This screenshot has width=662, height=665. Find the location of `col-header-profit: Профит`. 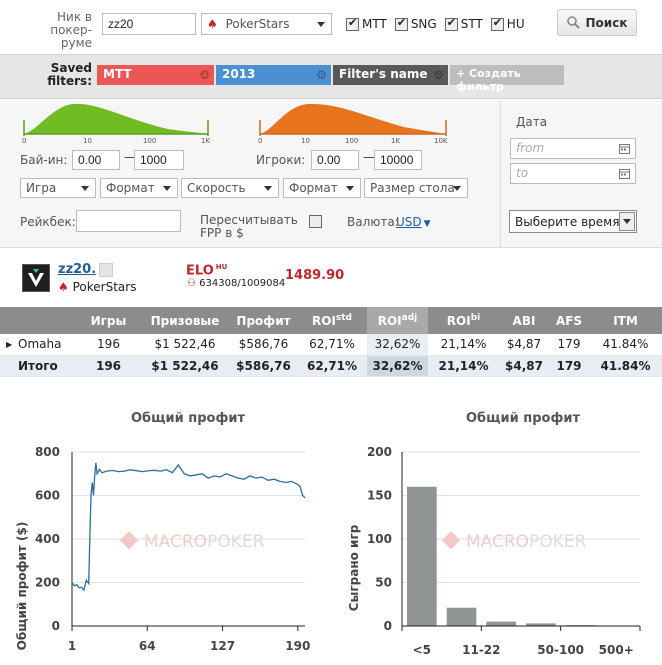

col-header-profit: Профит is located at coordinates (263, 320).